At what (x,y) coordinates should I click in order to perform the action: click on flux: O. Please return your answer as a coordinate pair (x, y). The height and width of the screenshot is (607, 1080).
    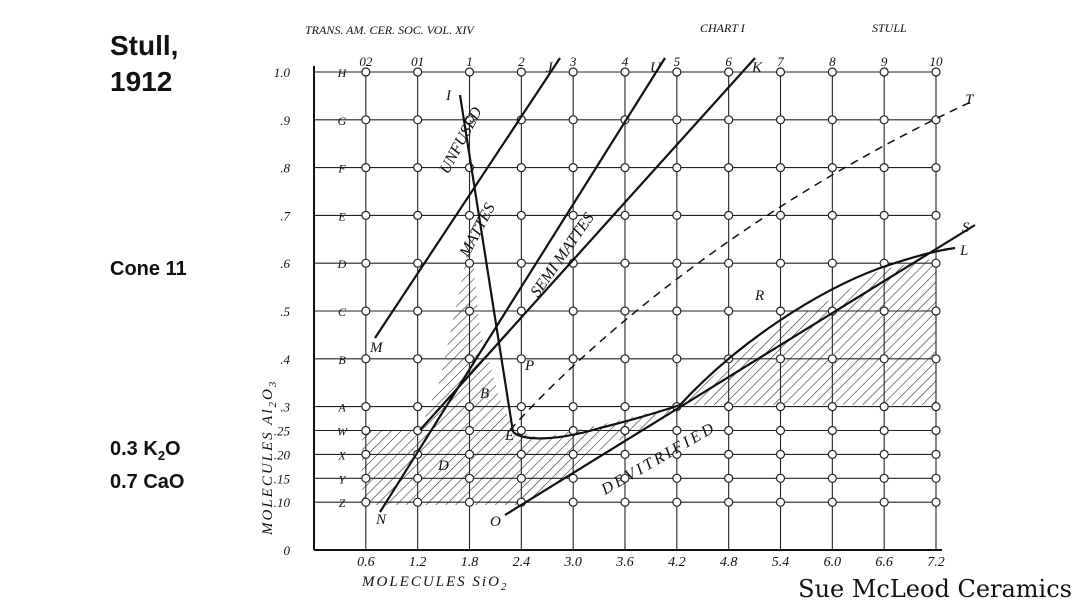
    Looking at the image, I should click on (173, 449).